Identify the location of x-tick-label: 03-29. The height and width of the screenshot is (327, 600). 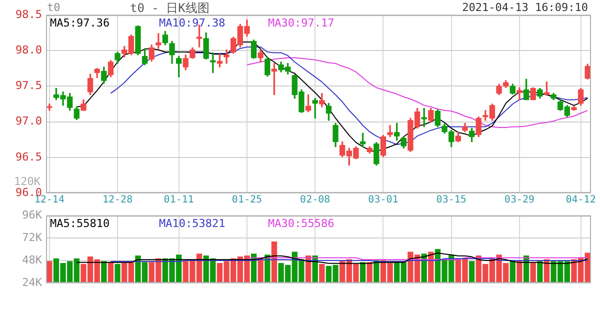
(519, 200).